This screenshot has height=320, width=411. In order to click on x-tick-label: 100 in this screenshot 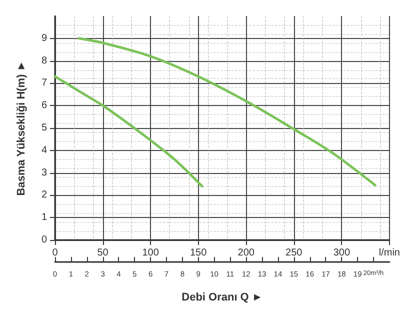, I will do `click(151, 253)`.